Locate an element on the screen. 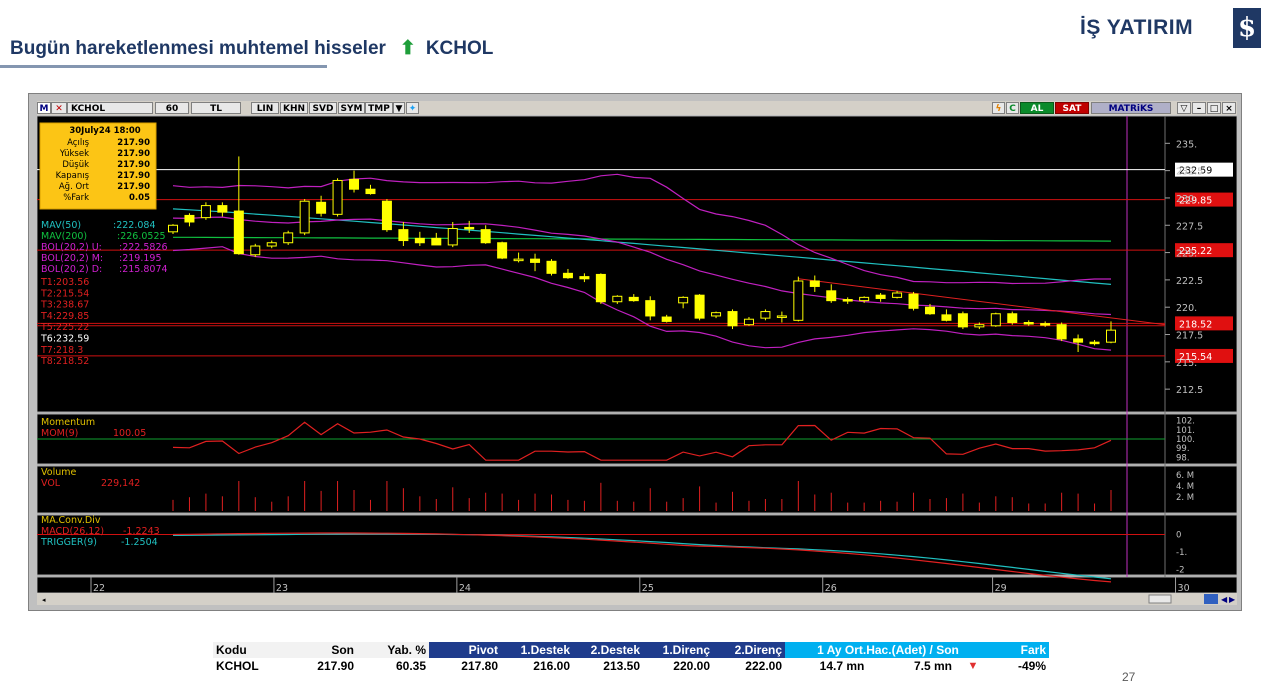  info-value-avg: 217.90 is located at coordinates (133, 187).